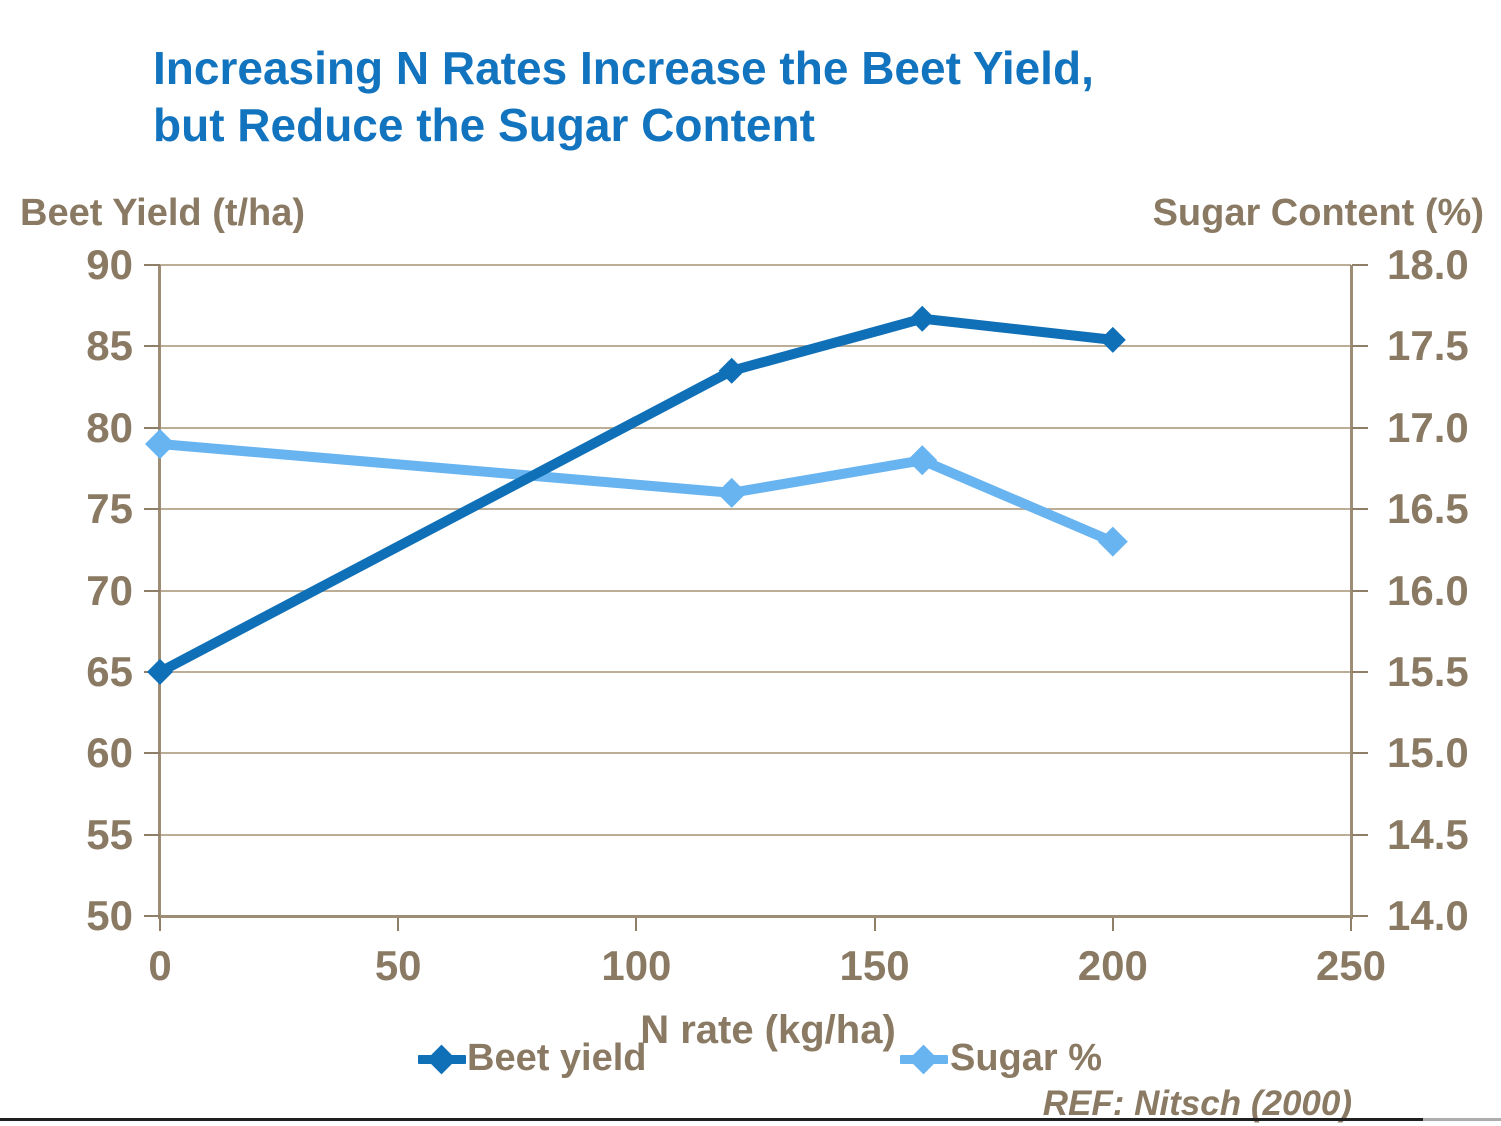 The width and height of the screenshot is (1501, 1126). Describe the element at coordinates (711, 1119) in the screenshot. I see `bottom-border-line` at that location.